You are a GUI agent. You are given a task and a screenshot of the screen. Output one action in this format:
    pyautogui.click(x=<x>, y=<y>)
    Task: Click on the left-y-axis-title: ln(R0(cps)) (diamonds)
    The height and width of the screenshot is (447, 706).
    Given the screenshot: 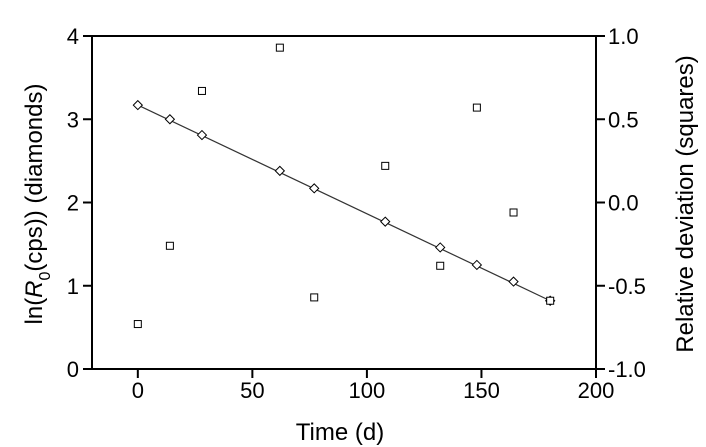 What is the action you would take?
    pyautogui.click(x=37, y=204)
    